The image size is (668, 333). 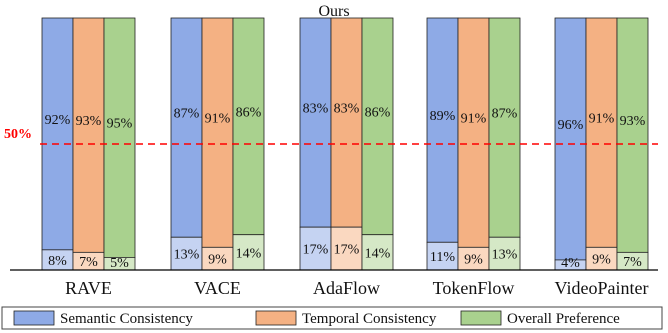 What do you see at coordinates (119, 263) in the screenshot?
I see `data-label-baseline: 5%` at bounding box center [119, 263].